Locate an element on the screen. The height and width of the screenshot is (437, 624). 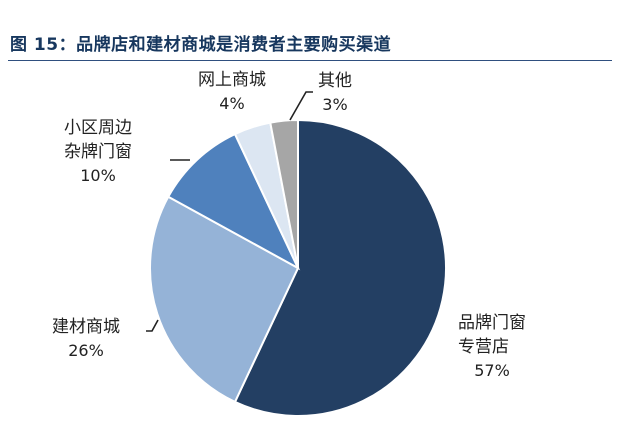
slice-value-label: 10% is located at coordinates (98, 175).